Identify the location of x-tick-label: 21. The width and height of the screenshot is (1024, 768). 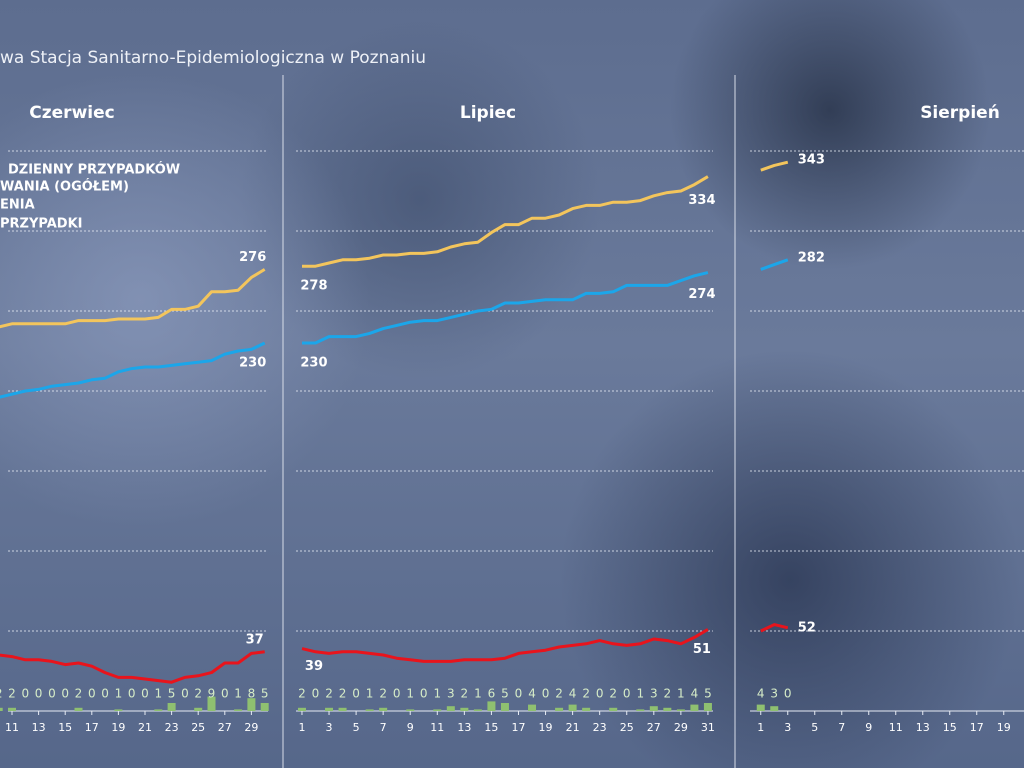
(573, 727).